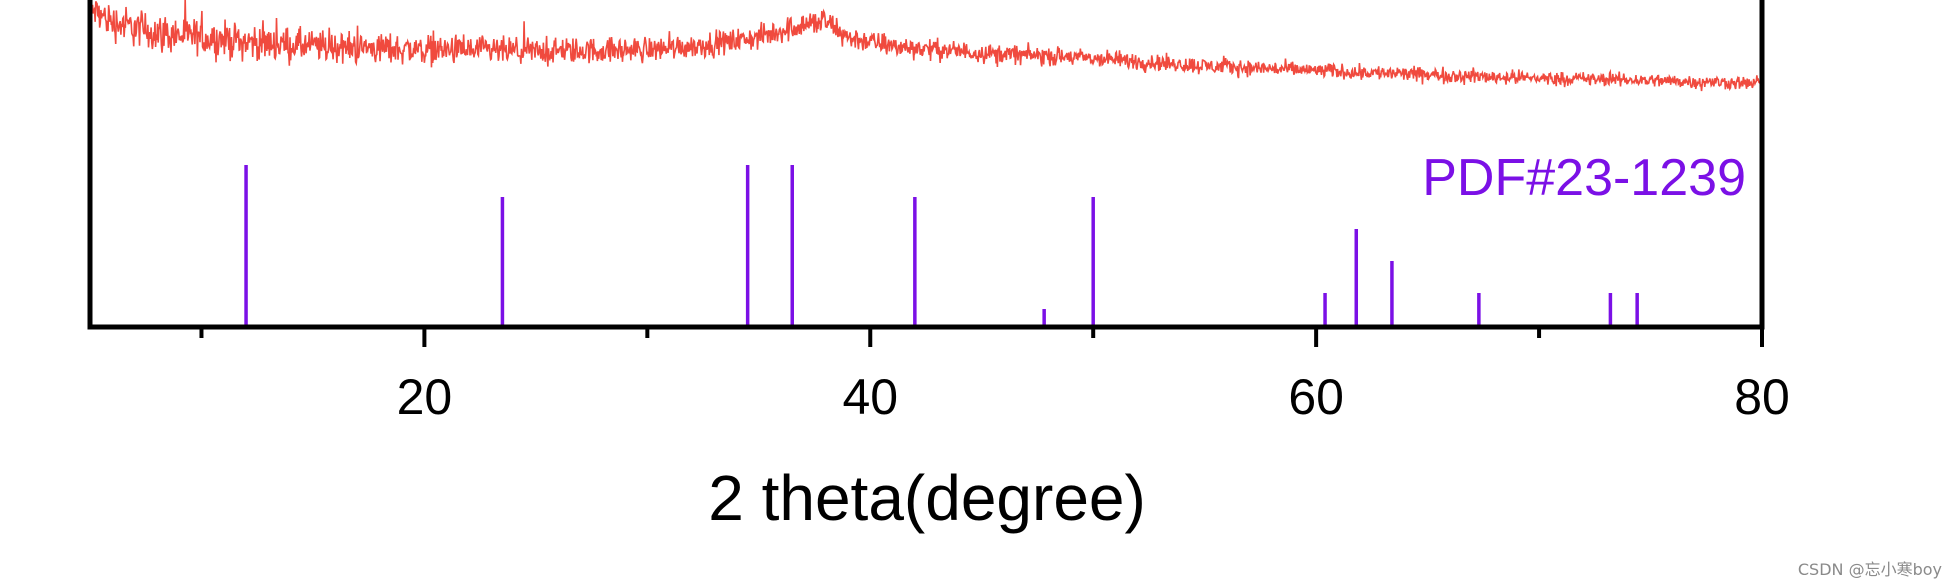  What do you see at coordinates (1762, 397) in the screenshot?
I see `x-tick-label: 80` at bounding box center [1762, 397].